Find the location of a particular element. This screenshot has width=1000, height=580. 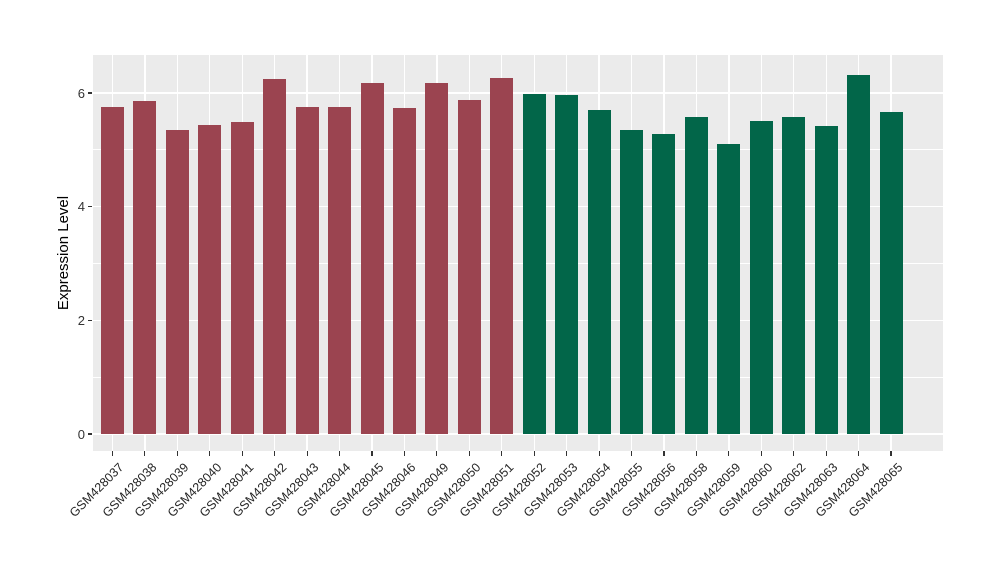

y-tick-label: 4 is located at coordinates (81, 207).